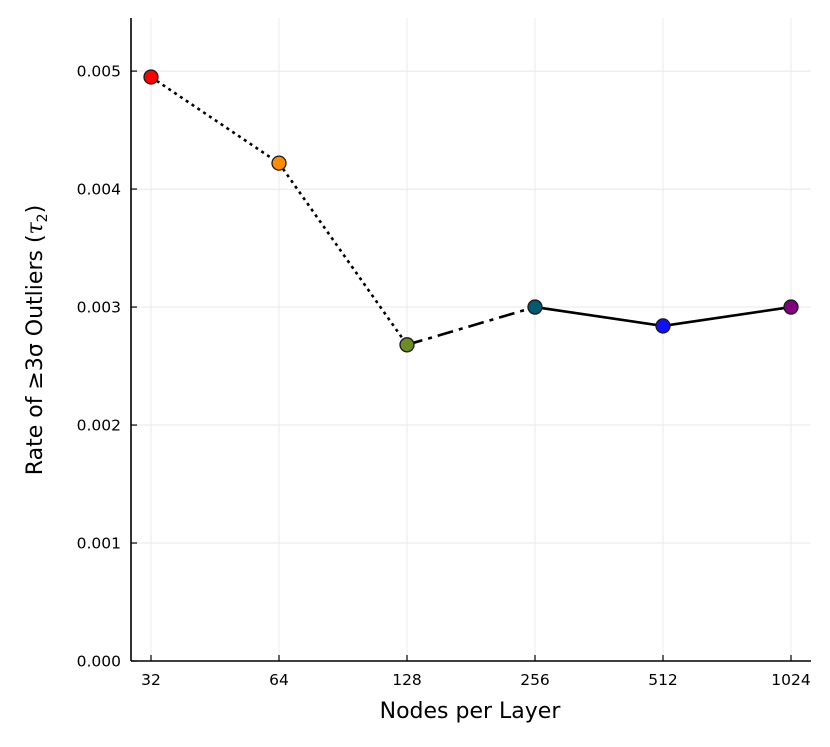 The image size is (830, 747). I want to click on x-tick-labels: 32 64 128 256 512 1024, so click(476, 672).